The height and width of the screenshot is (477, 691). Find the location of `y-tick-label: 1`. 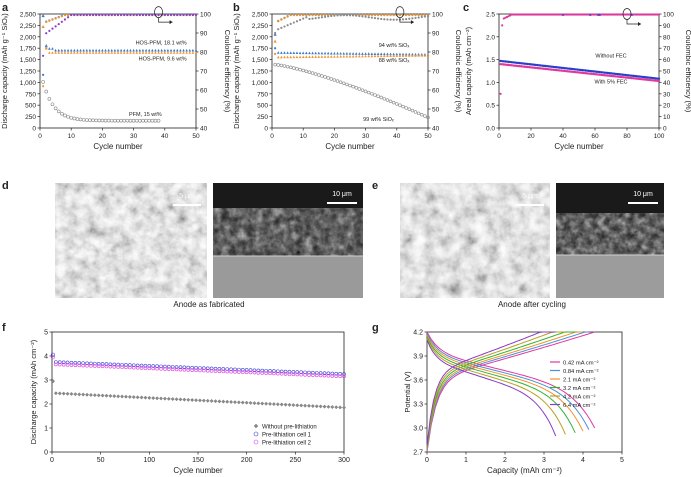

y-tick-label: 1 is located at coordinates (46, 429).